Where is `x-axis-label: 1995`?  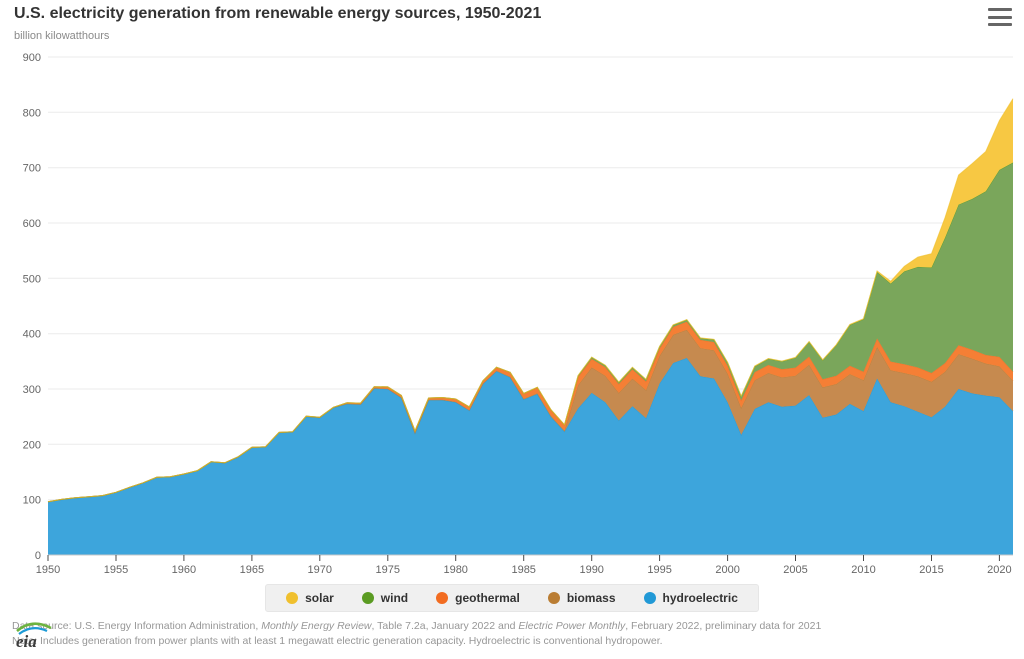
x-axis-label: 1995 is located at coordinates (659, 570).